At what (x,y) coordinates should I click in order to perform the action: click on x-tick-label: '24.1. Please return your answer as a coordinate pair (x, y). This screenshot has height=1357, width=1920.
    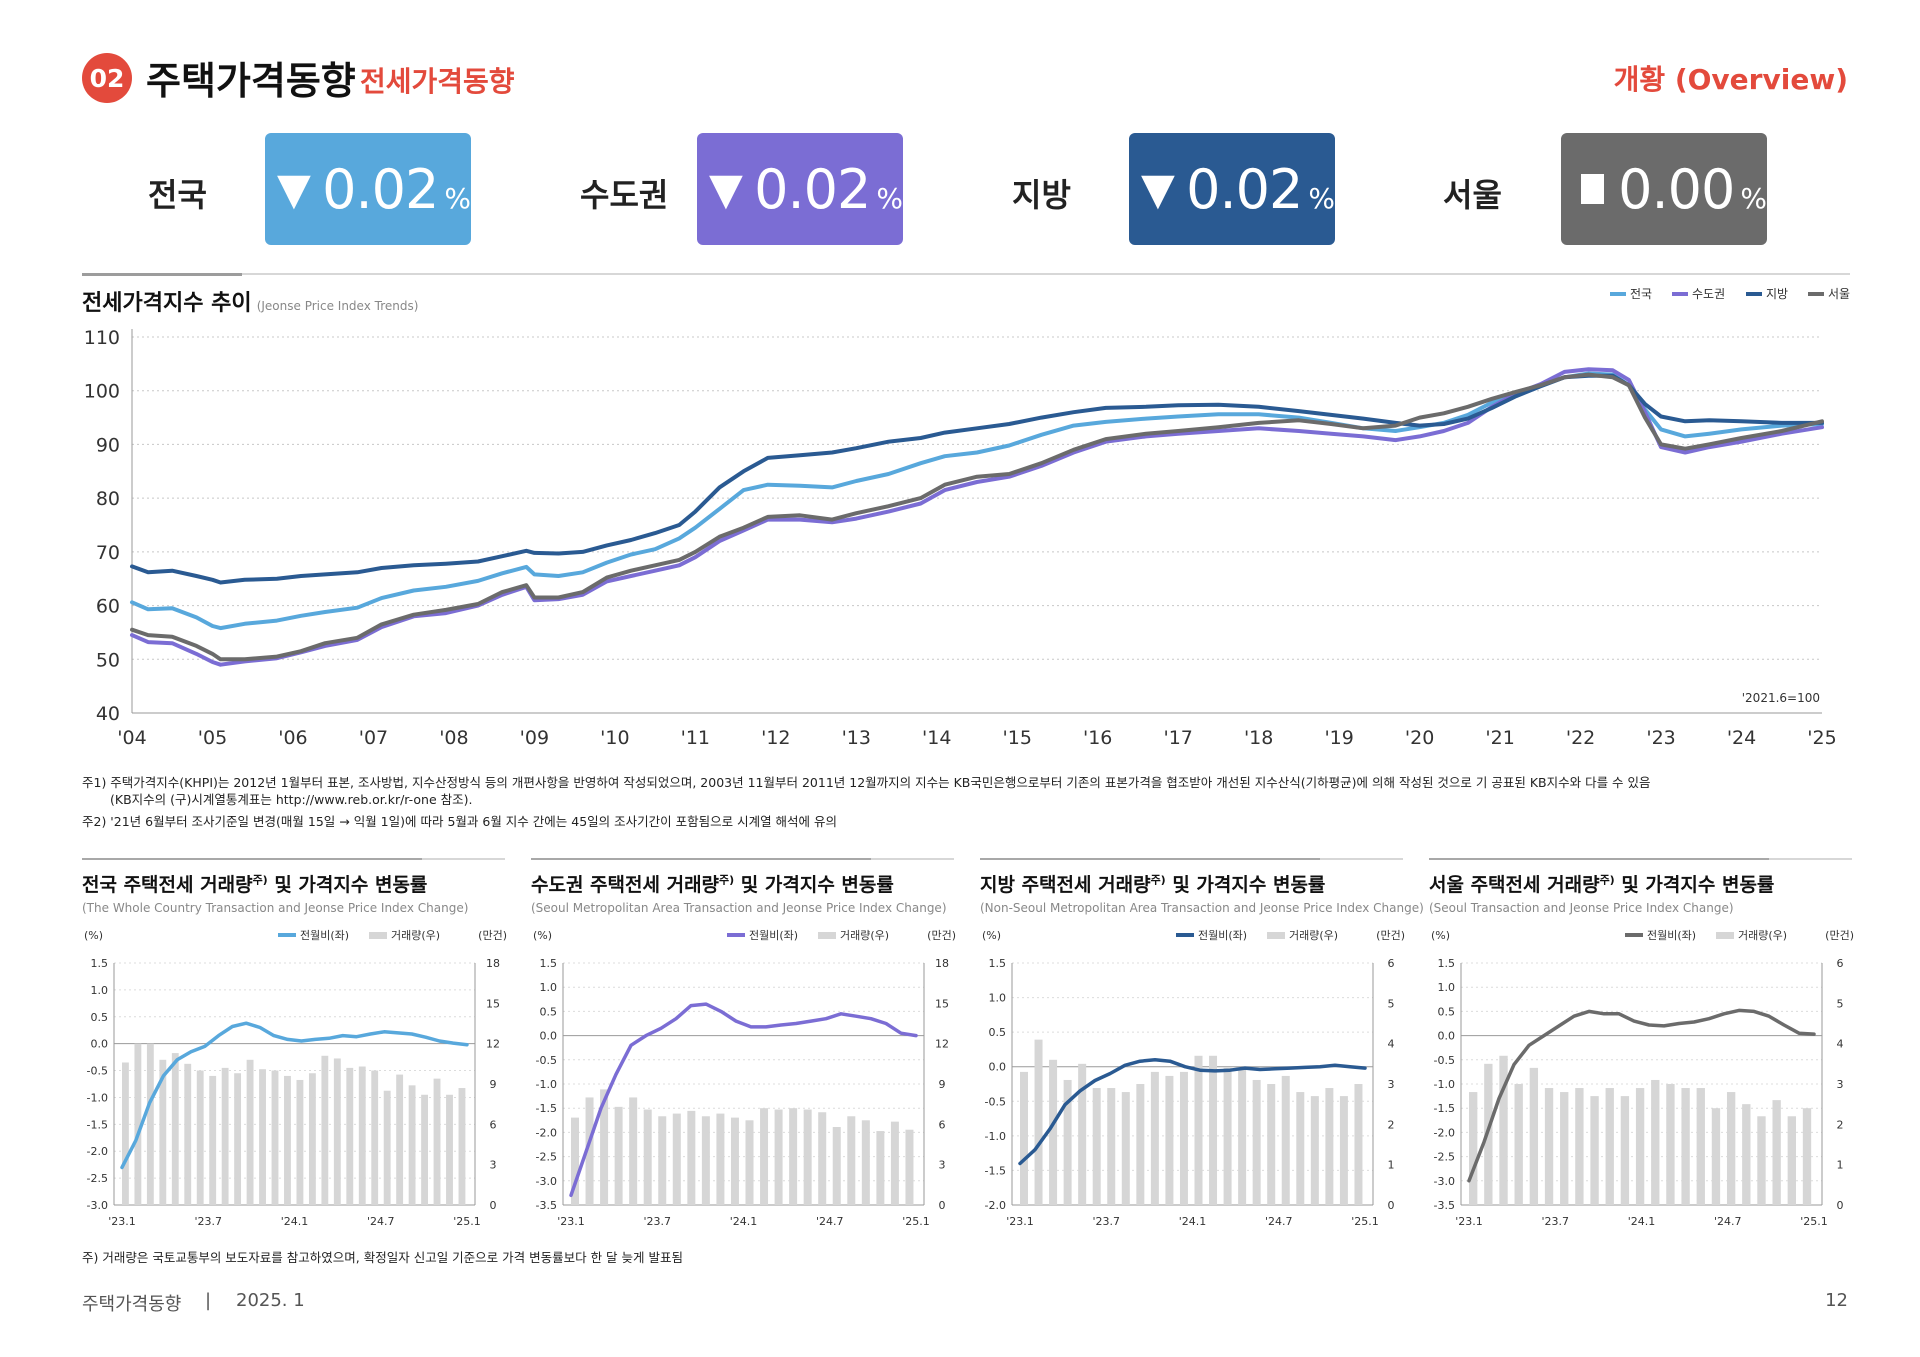
    Looking at the image, I should click on (295, 1220).